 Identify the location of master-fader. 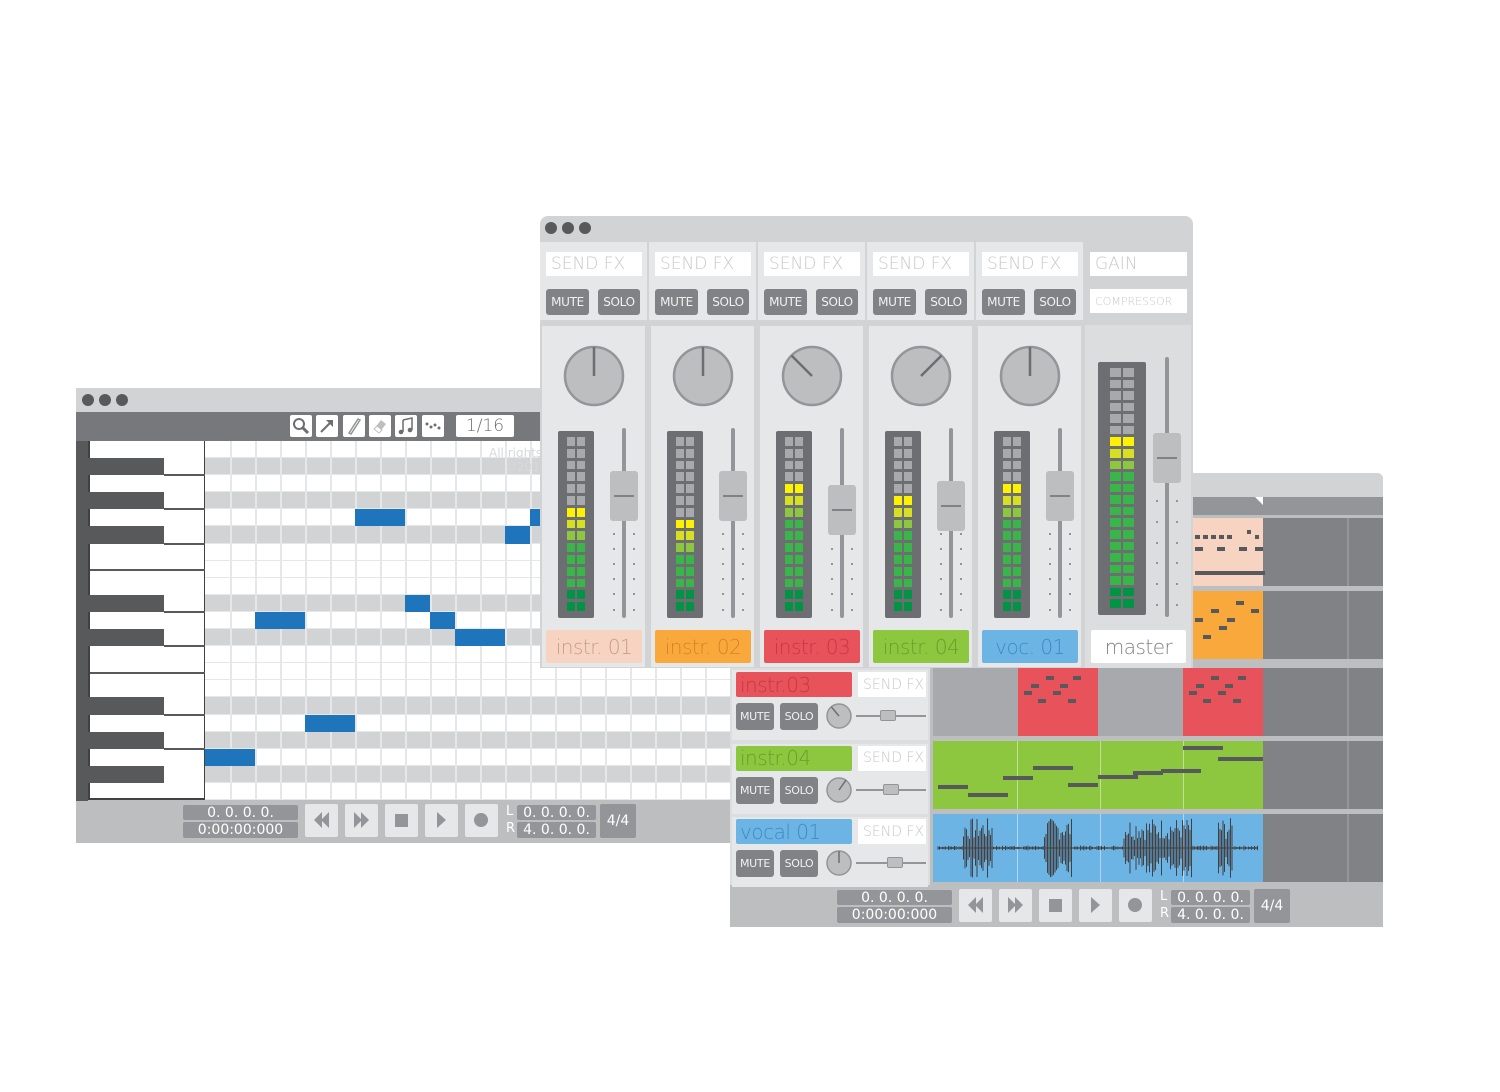
(1167, 487).